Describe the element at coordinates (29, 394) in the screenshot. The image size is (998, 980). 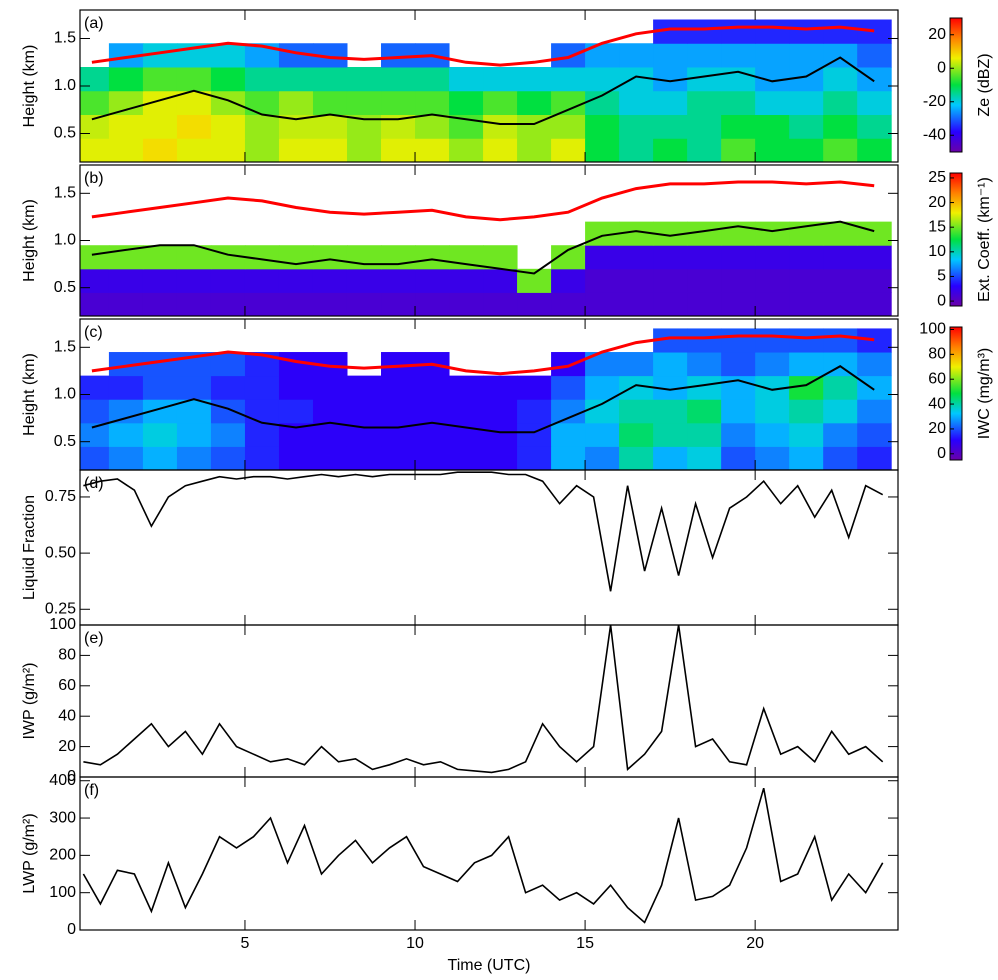
I see `y-axis-label: Height (km)` at that location.